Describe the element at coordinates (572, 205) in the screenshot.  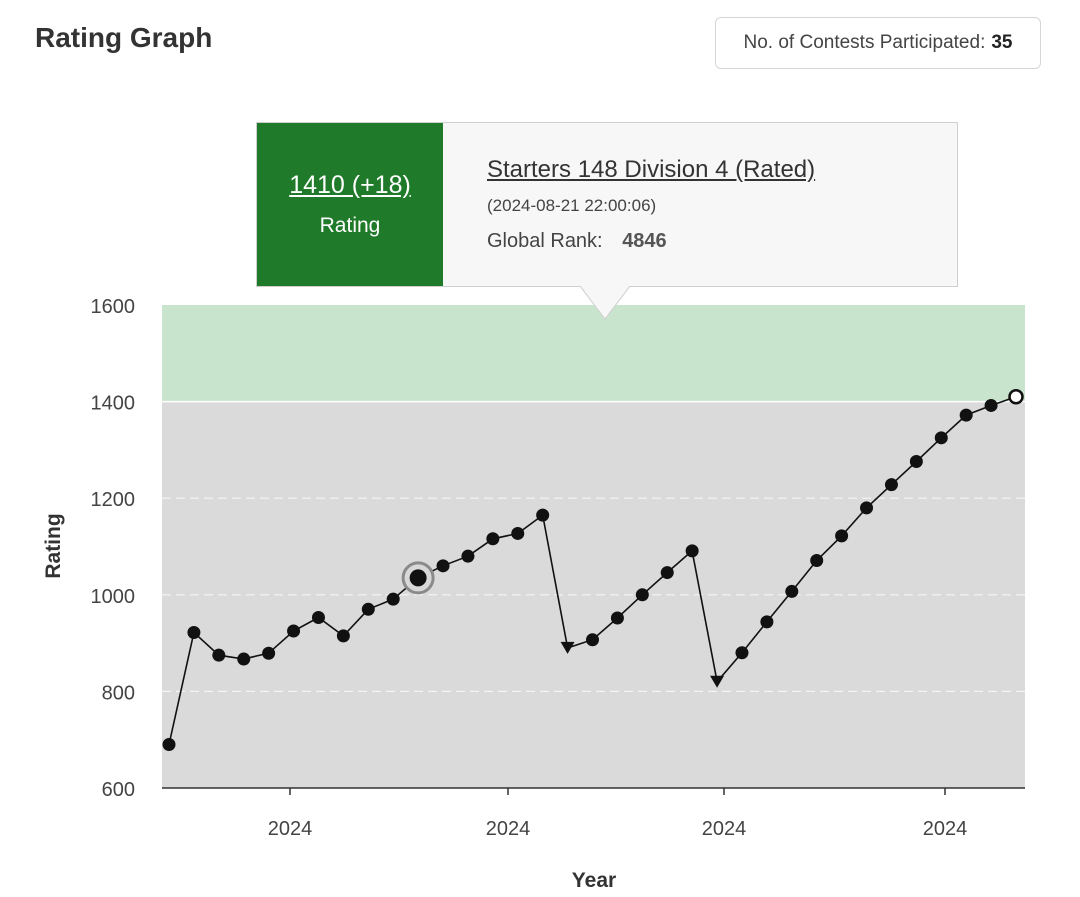
I see `tooltip-datetime: (2024-08-21 22:00:06)` at that location.